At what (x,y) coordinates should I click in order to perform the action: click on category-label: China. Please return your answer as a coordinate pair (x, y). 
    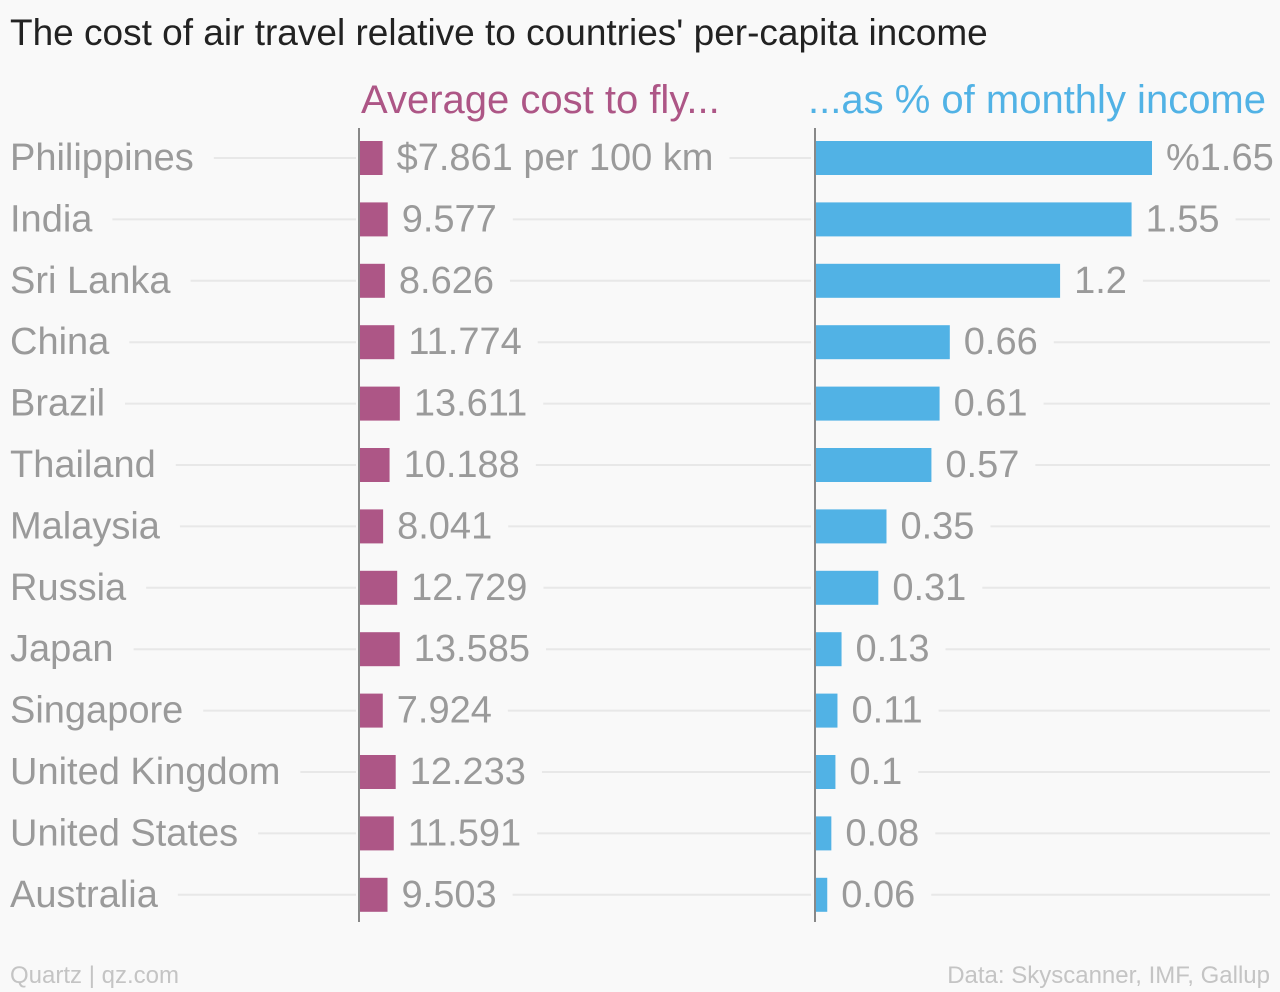
    Looking at the image, I should click on (60, 342).